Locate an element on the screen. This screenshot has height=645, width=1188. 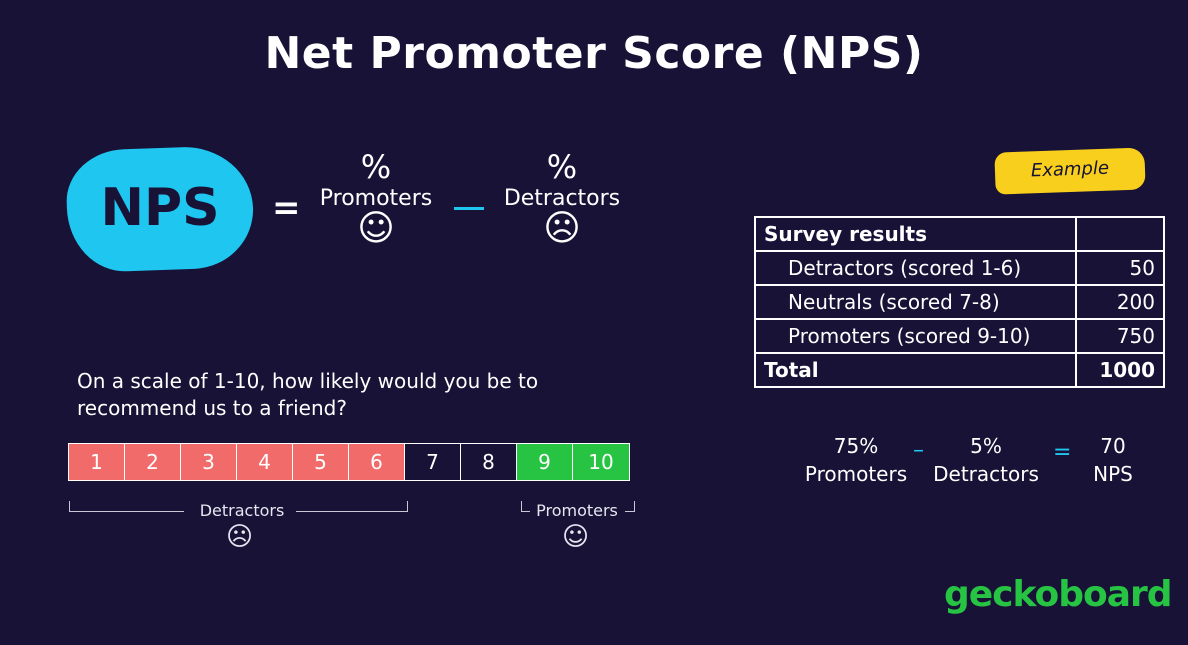
calc-promoters-pct: 75% is located at coordinates (856, 446).